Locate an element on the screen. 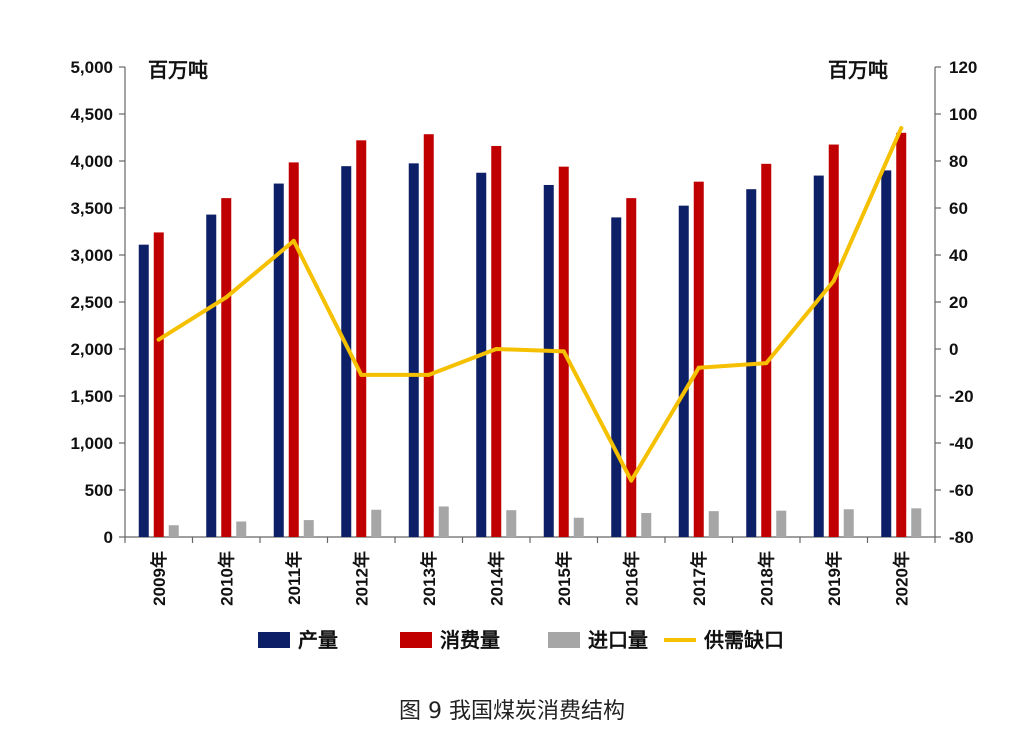 The height and width of the screenshot is (747, 1024). right-unit-label: 百万吨 is located at coordinates (858, 70).